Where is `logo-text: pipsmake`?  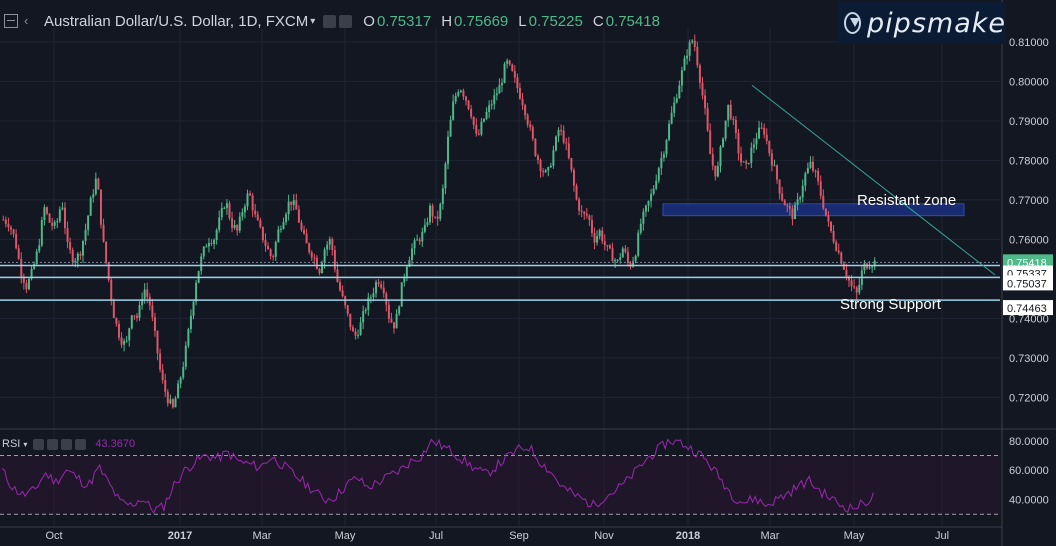 logo-text: pipsmake is located at coordinates (936, 23).